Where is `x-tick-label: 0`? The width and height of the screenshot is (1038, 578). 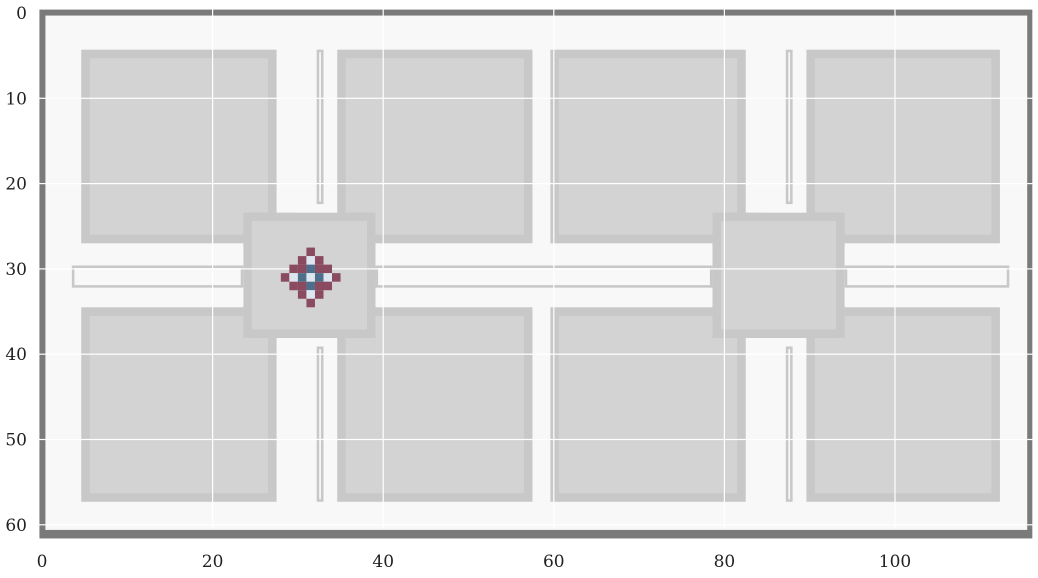 x-tick-label: 0 is located at coordinates (42, 562).